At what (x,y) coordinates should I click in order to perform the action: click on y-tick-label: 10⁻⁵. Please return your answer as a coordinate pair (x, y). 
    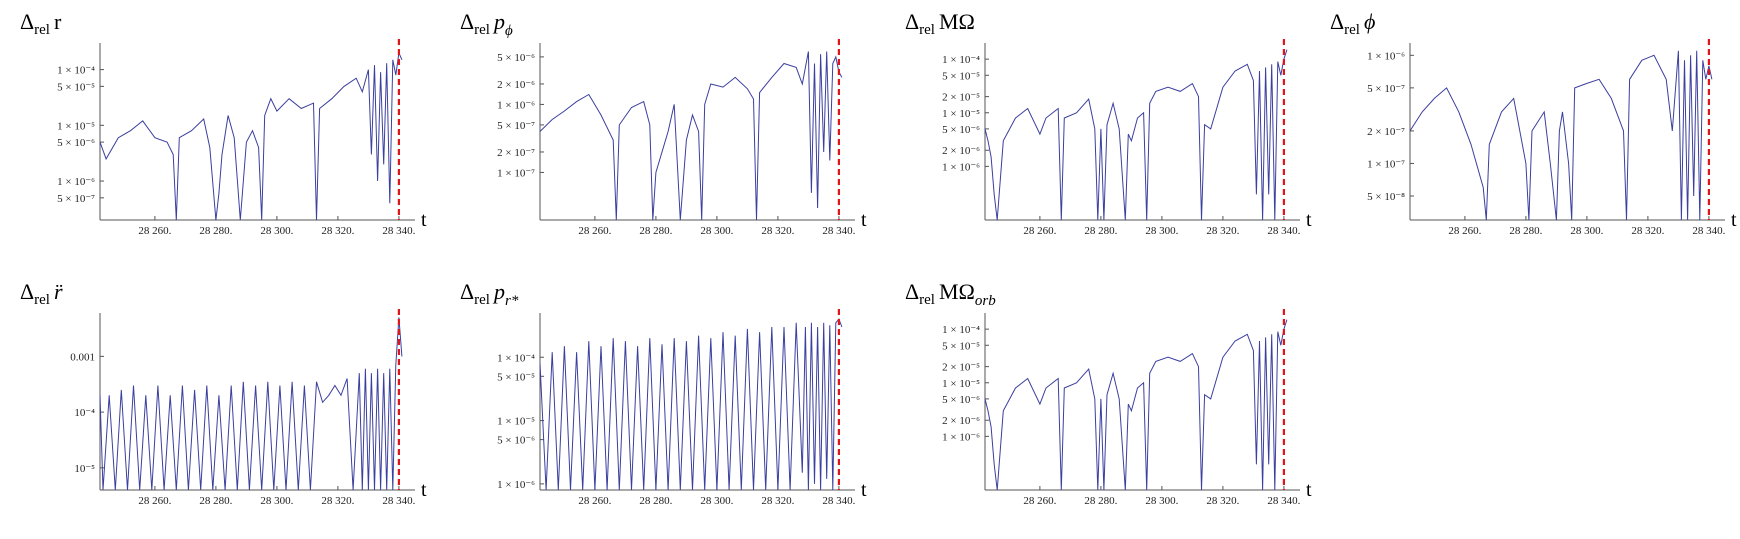
    Looking at the image, I should click on (84, 469).